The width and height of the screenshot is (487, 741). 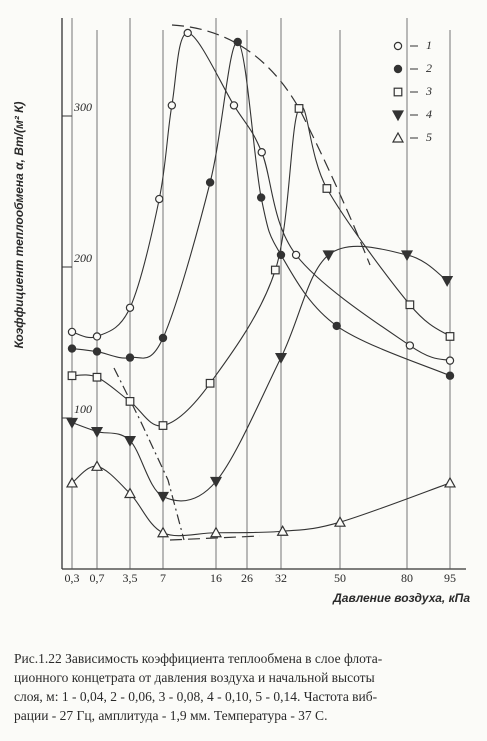 What do you see at coordinates (216, 578) in the screenshot?
I see `x-tick-label: 16` at bounding box center [216, 578].